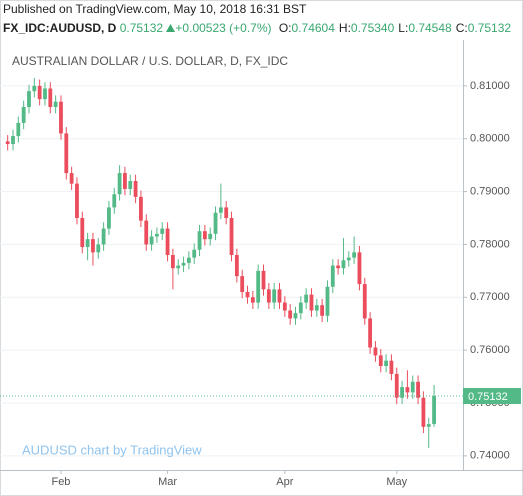  I want to click on ohlc-label: O:, so click(285, 28).